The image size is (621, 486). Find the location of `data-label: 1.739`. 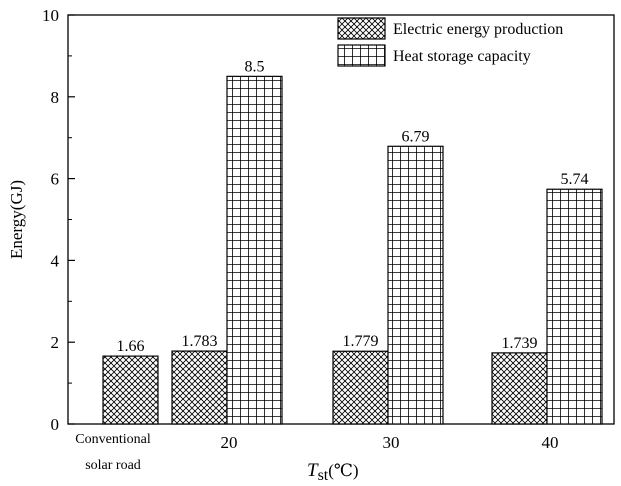

data-label: 1.739 is located at coordinates (520, 343).